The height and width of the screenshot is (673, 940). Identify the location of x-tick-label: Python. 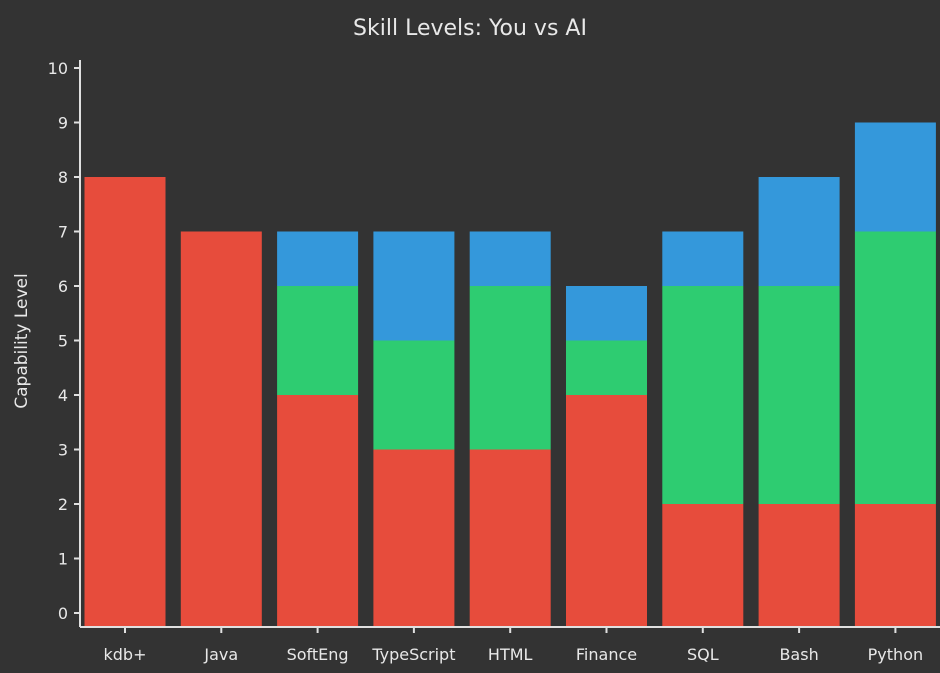
(895, 654).